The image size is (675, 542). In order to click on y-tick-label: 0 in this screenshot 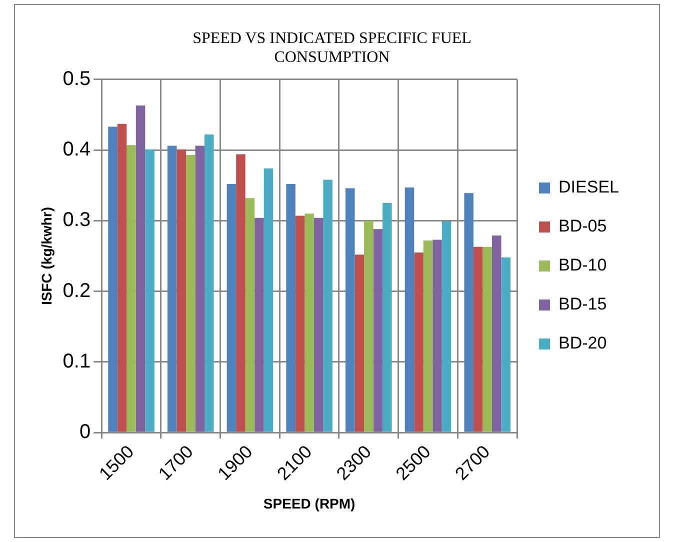, I will do `click(85, 432)`.